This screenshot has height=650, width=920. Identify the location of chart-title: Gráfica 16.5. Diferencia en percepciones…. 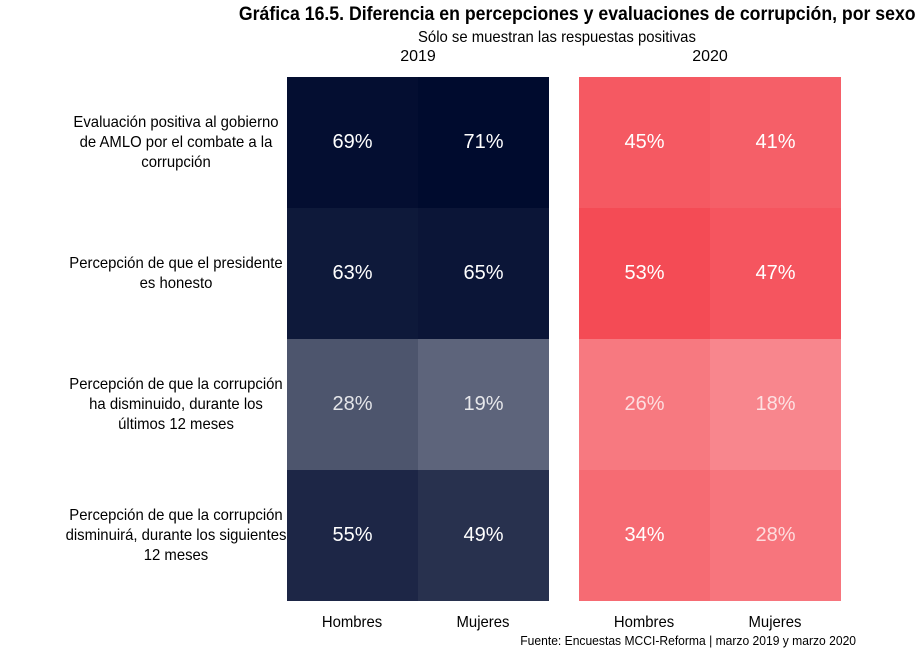
(577, 14).